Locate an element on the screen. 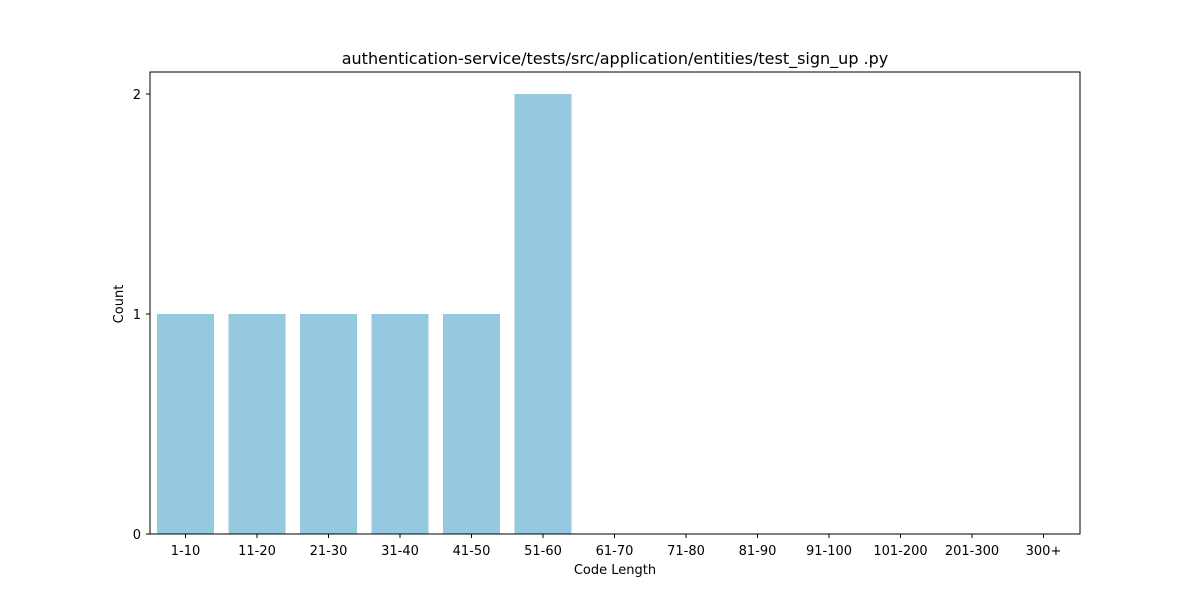 The image size is (1200, 604). x-axis-label: Code Length is located at coordinates (615, 570).